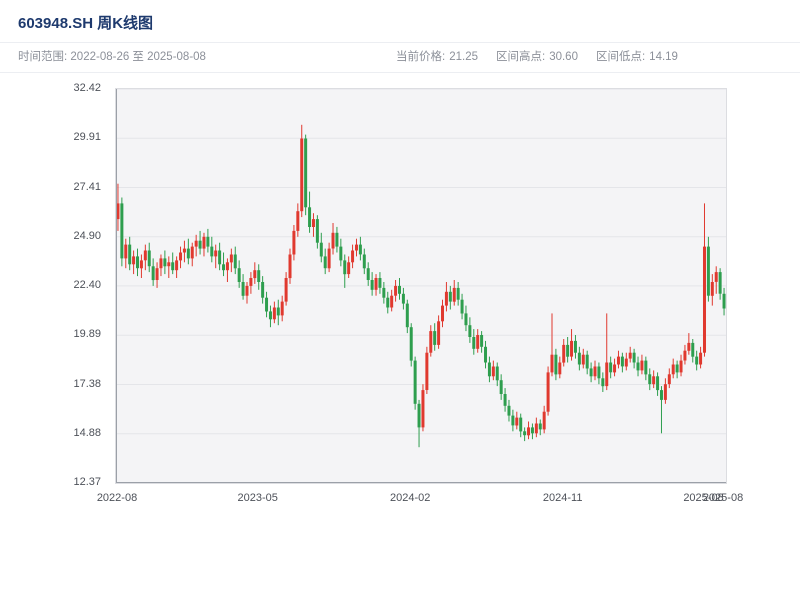  What do you see at coordinates (87, 88) in the screenshot?
I see `y-tick-label: 32.42` at bounding box center [87, 88].